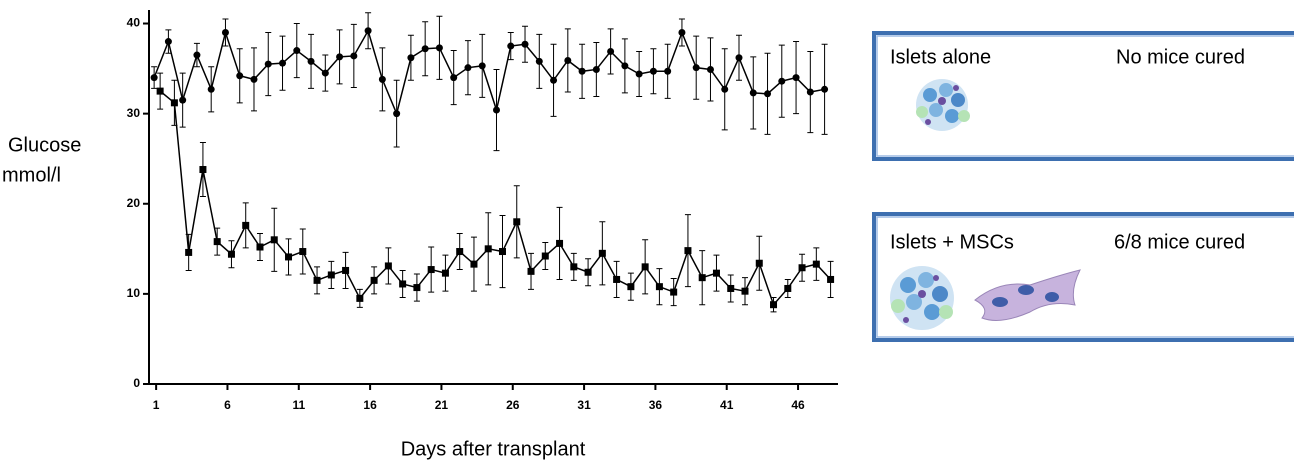 The height and width of the screenshot is (469, 1294). What do you see at coordinates (727, 405) in the screenshot?
I see `x-tick-label: 41` at bounding box center [727, 405].